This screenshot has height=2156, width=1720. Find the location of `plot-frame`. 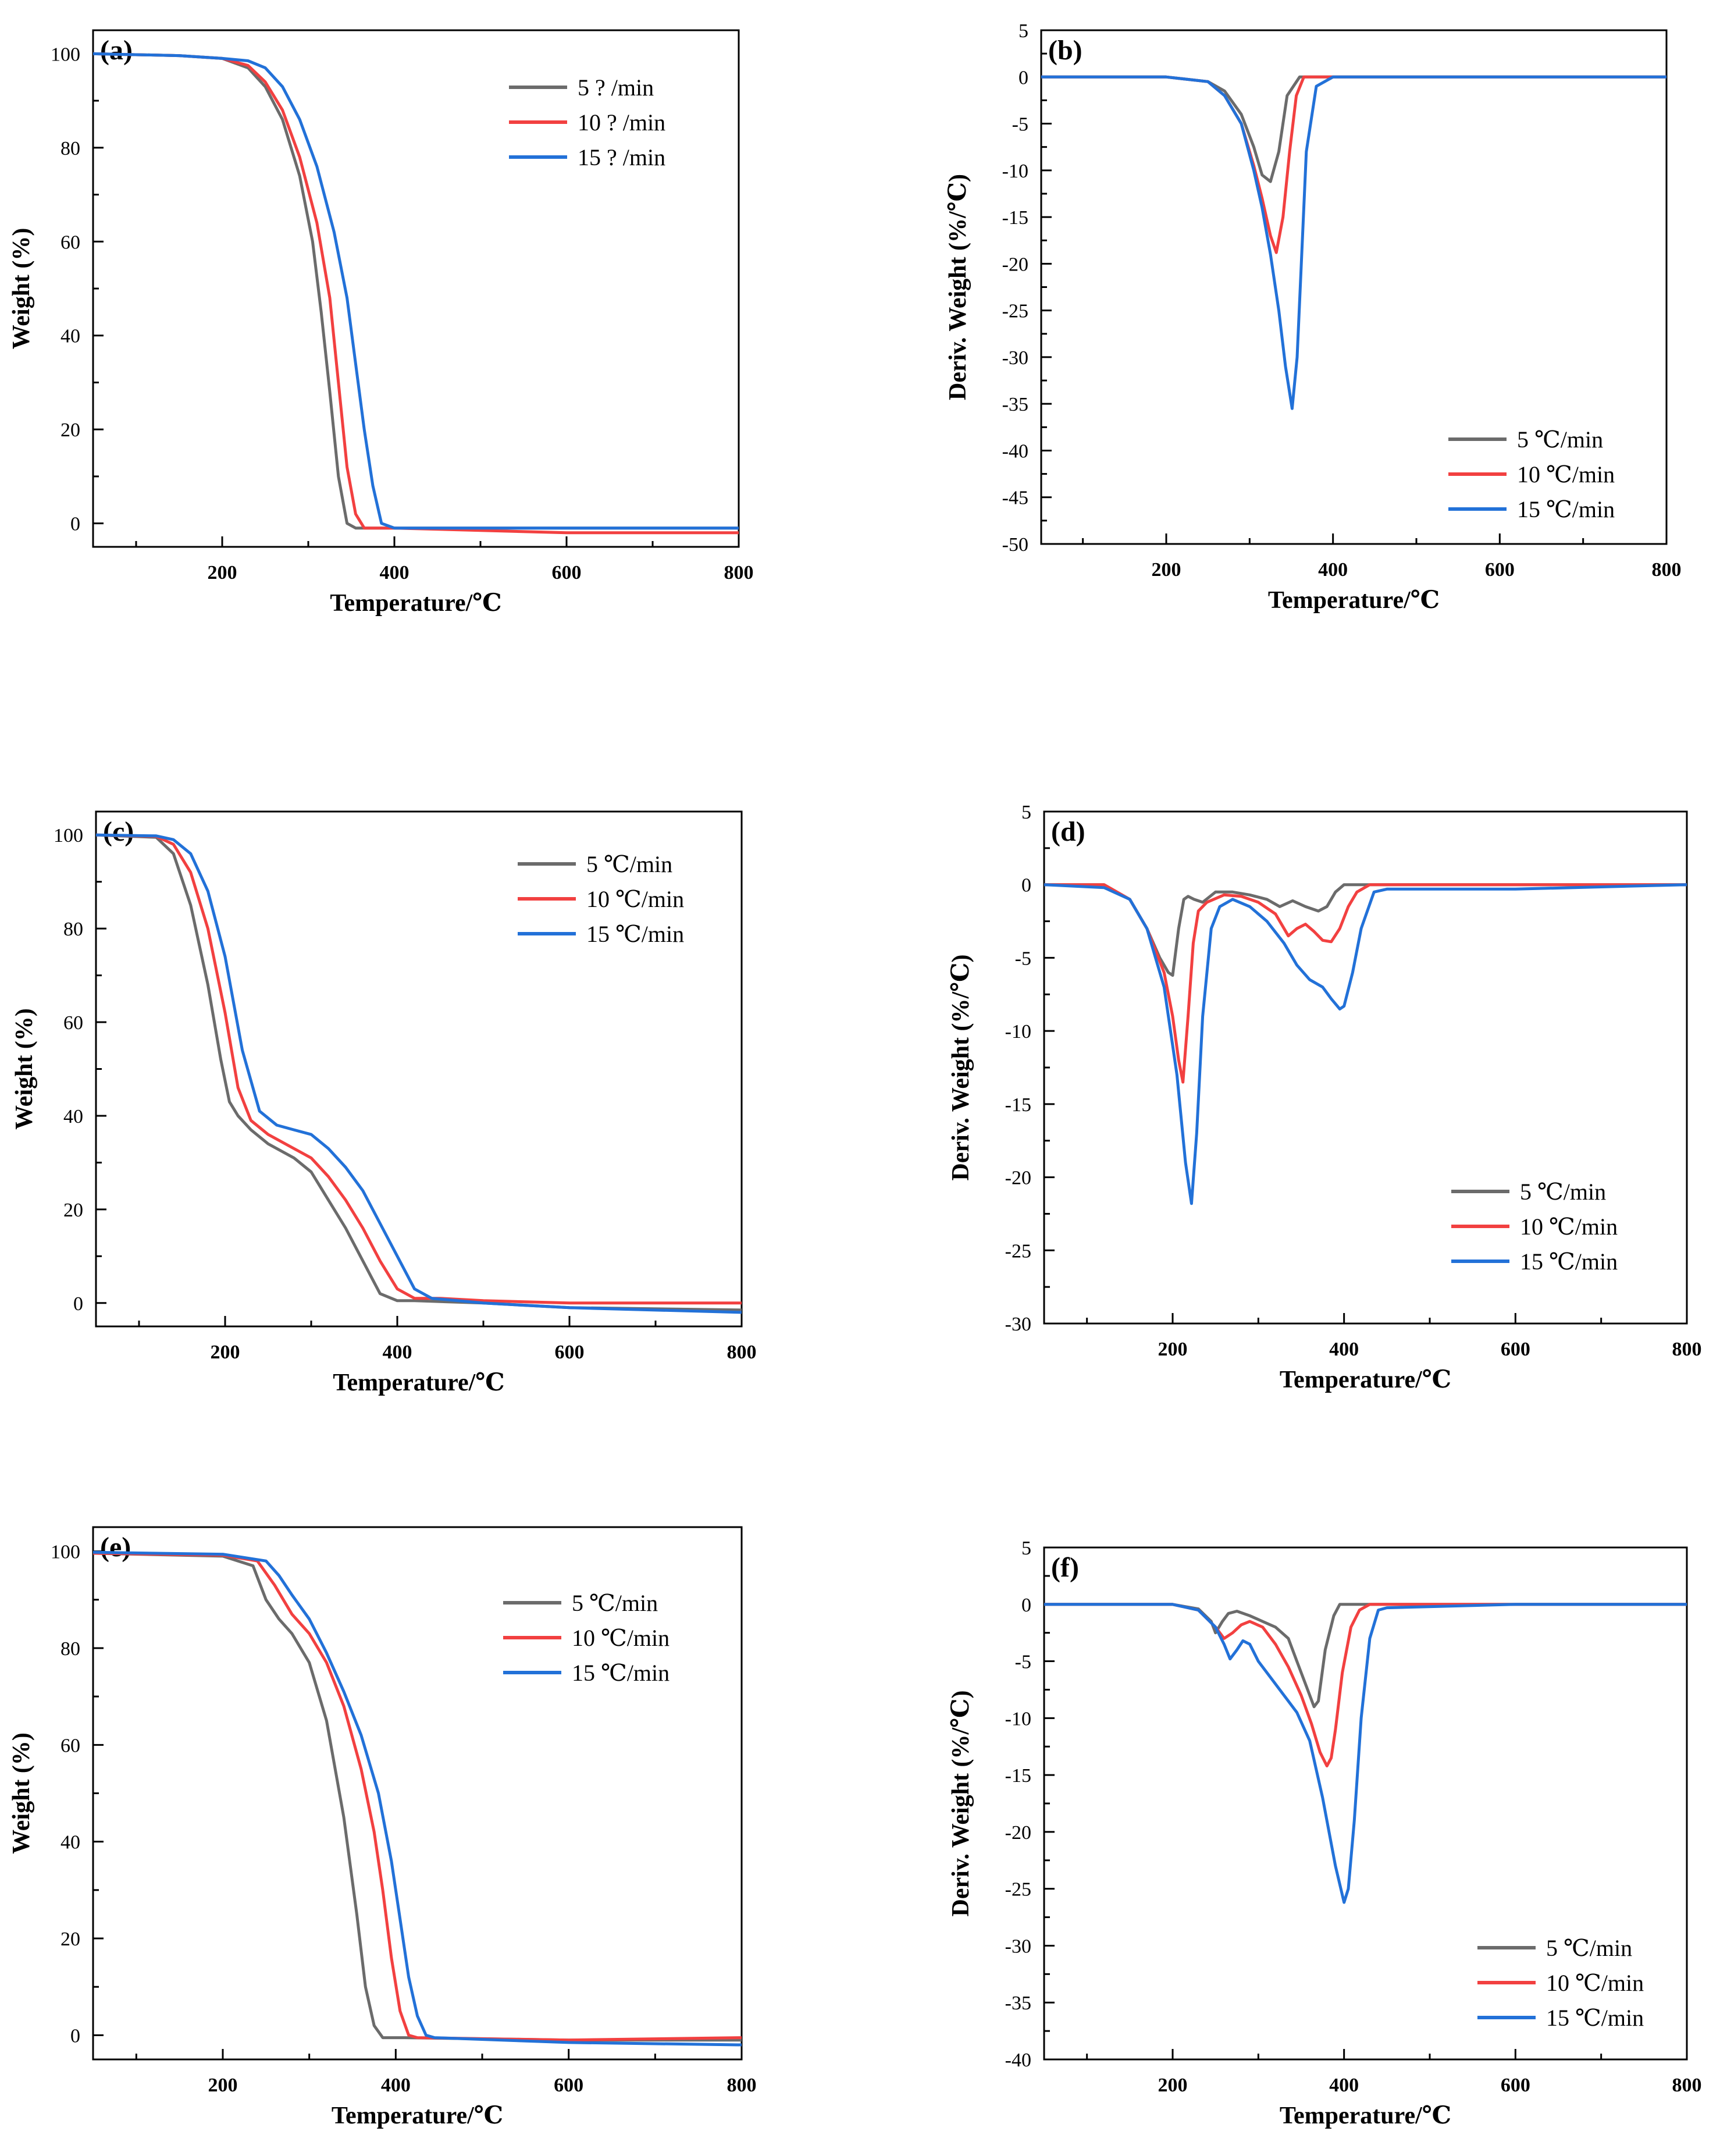

plot-frame is located at coordinates (416, 288).